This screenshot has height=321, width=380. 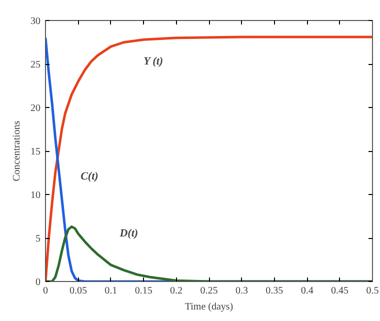 What do you see at coordinates (340, 291) in the screenshot?
I see `x-tick-label: 0.45` at bounding box center [340, 291].